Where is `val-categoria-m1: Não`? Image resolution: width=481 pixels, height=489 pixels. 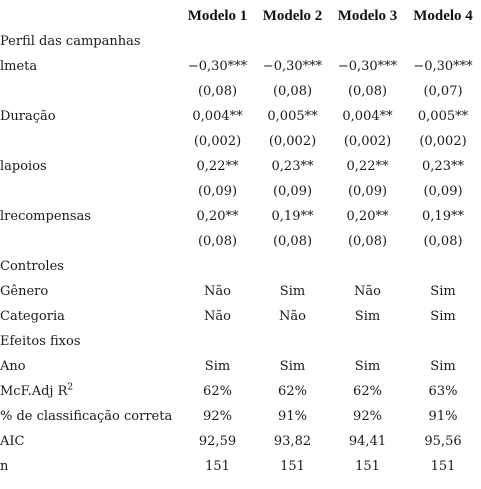
val-categoria-m1: Não is located at coordinates (217, 316).